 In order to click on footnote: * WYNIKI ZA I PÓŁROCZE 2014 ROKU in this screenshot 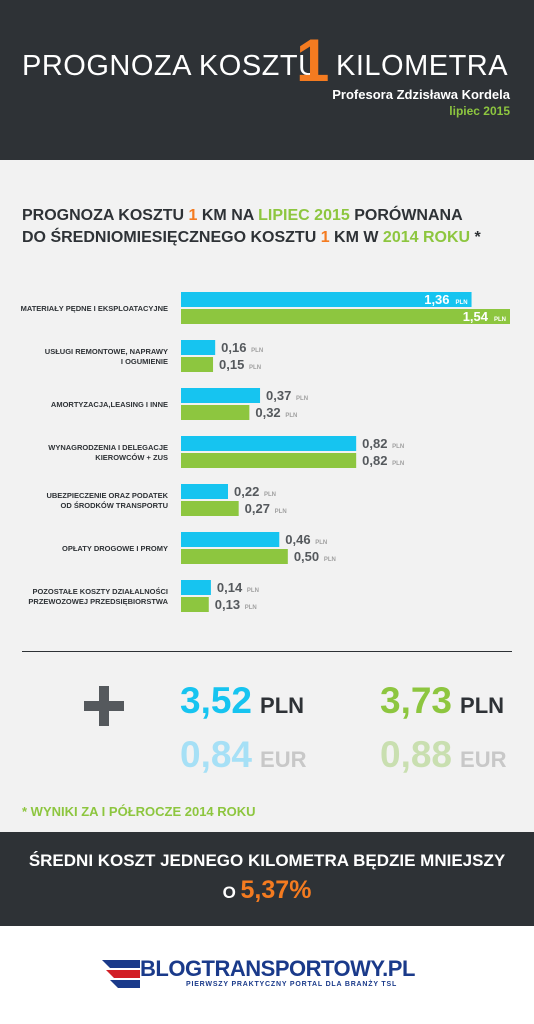, I will do `click(139, 811)`.